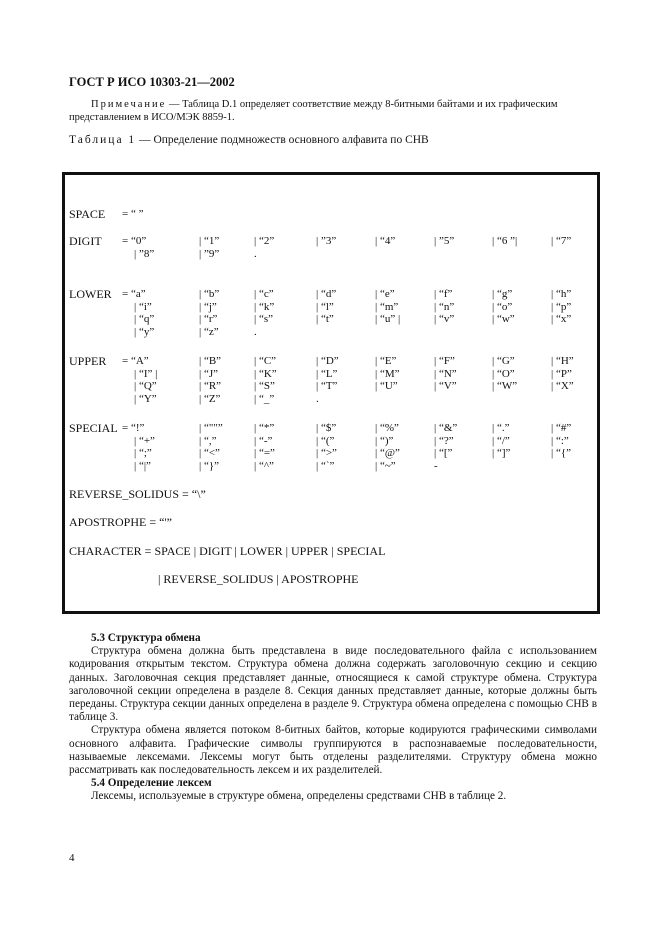 The width and height of the screenshot is (661, 936). I want to click on table-cell: | “R”, so click(210, 386).